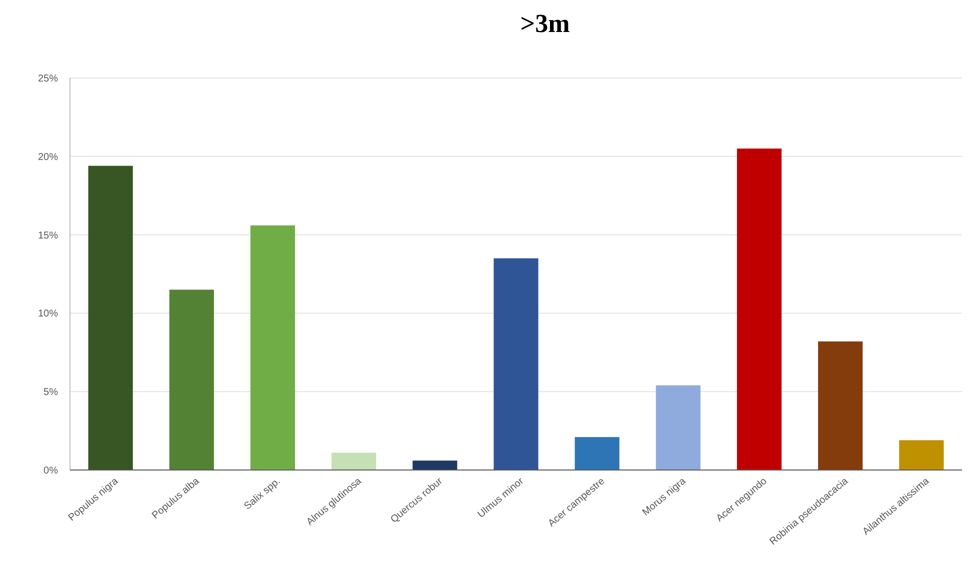 The width and height of the screenshot is (974, 583). What do you see at coordinates (51, 471) in the screenshot?
I see `y-tick-label: 0%` at bounding box center [51, 471].